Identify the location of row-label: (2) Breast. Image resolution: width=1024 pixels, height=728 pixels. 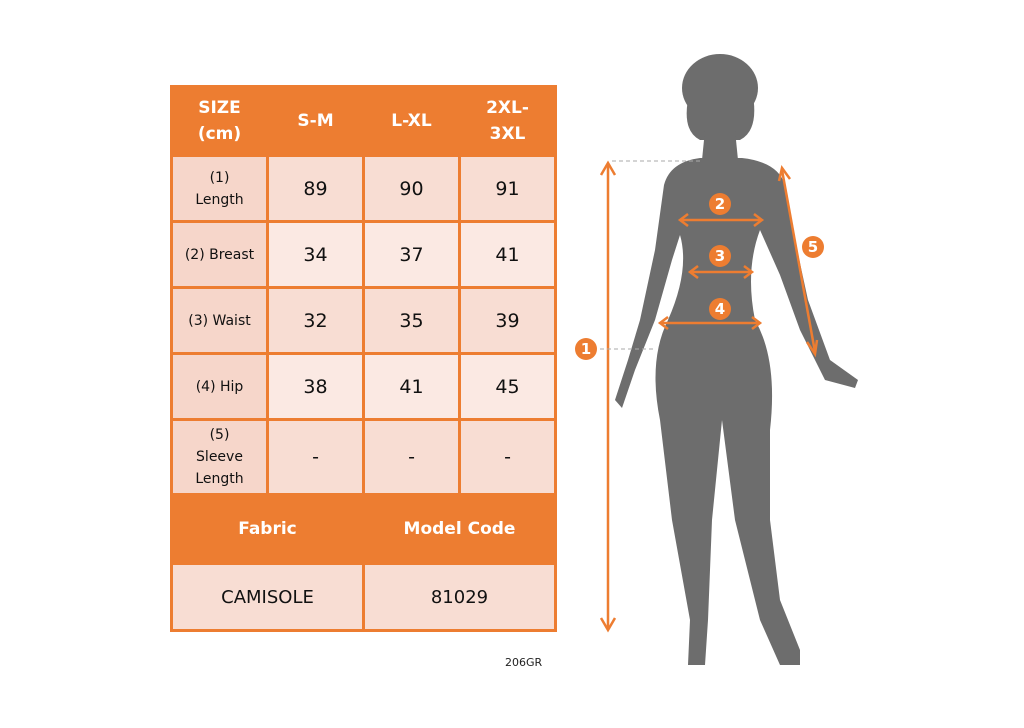
(219, 254).